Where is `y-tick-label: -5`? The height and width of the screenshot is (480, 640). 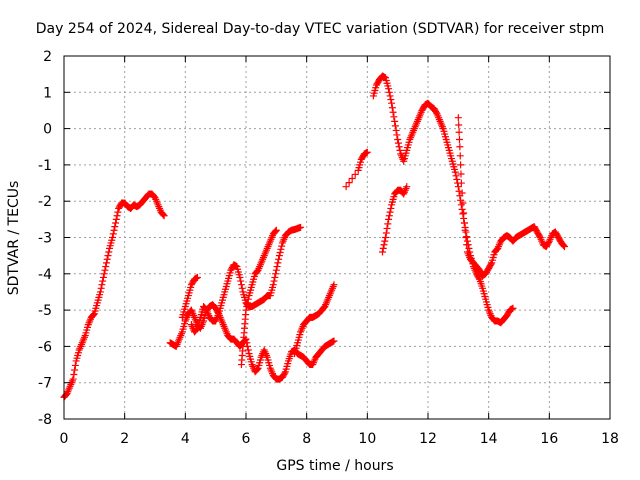 y-tick-label: -5 is located at coordinates (45, 311).